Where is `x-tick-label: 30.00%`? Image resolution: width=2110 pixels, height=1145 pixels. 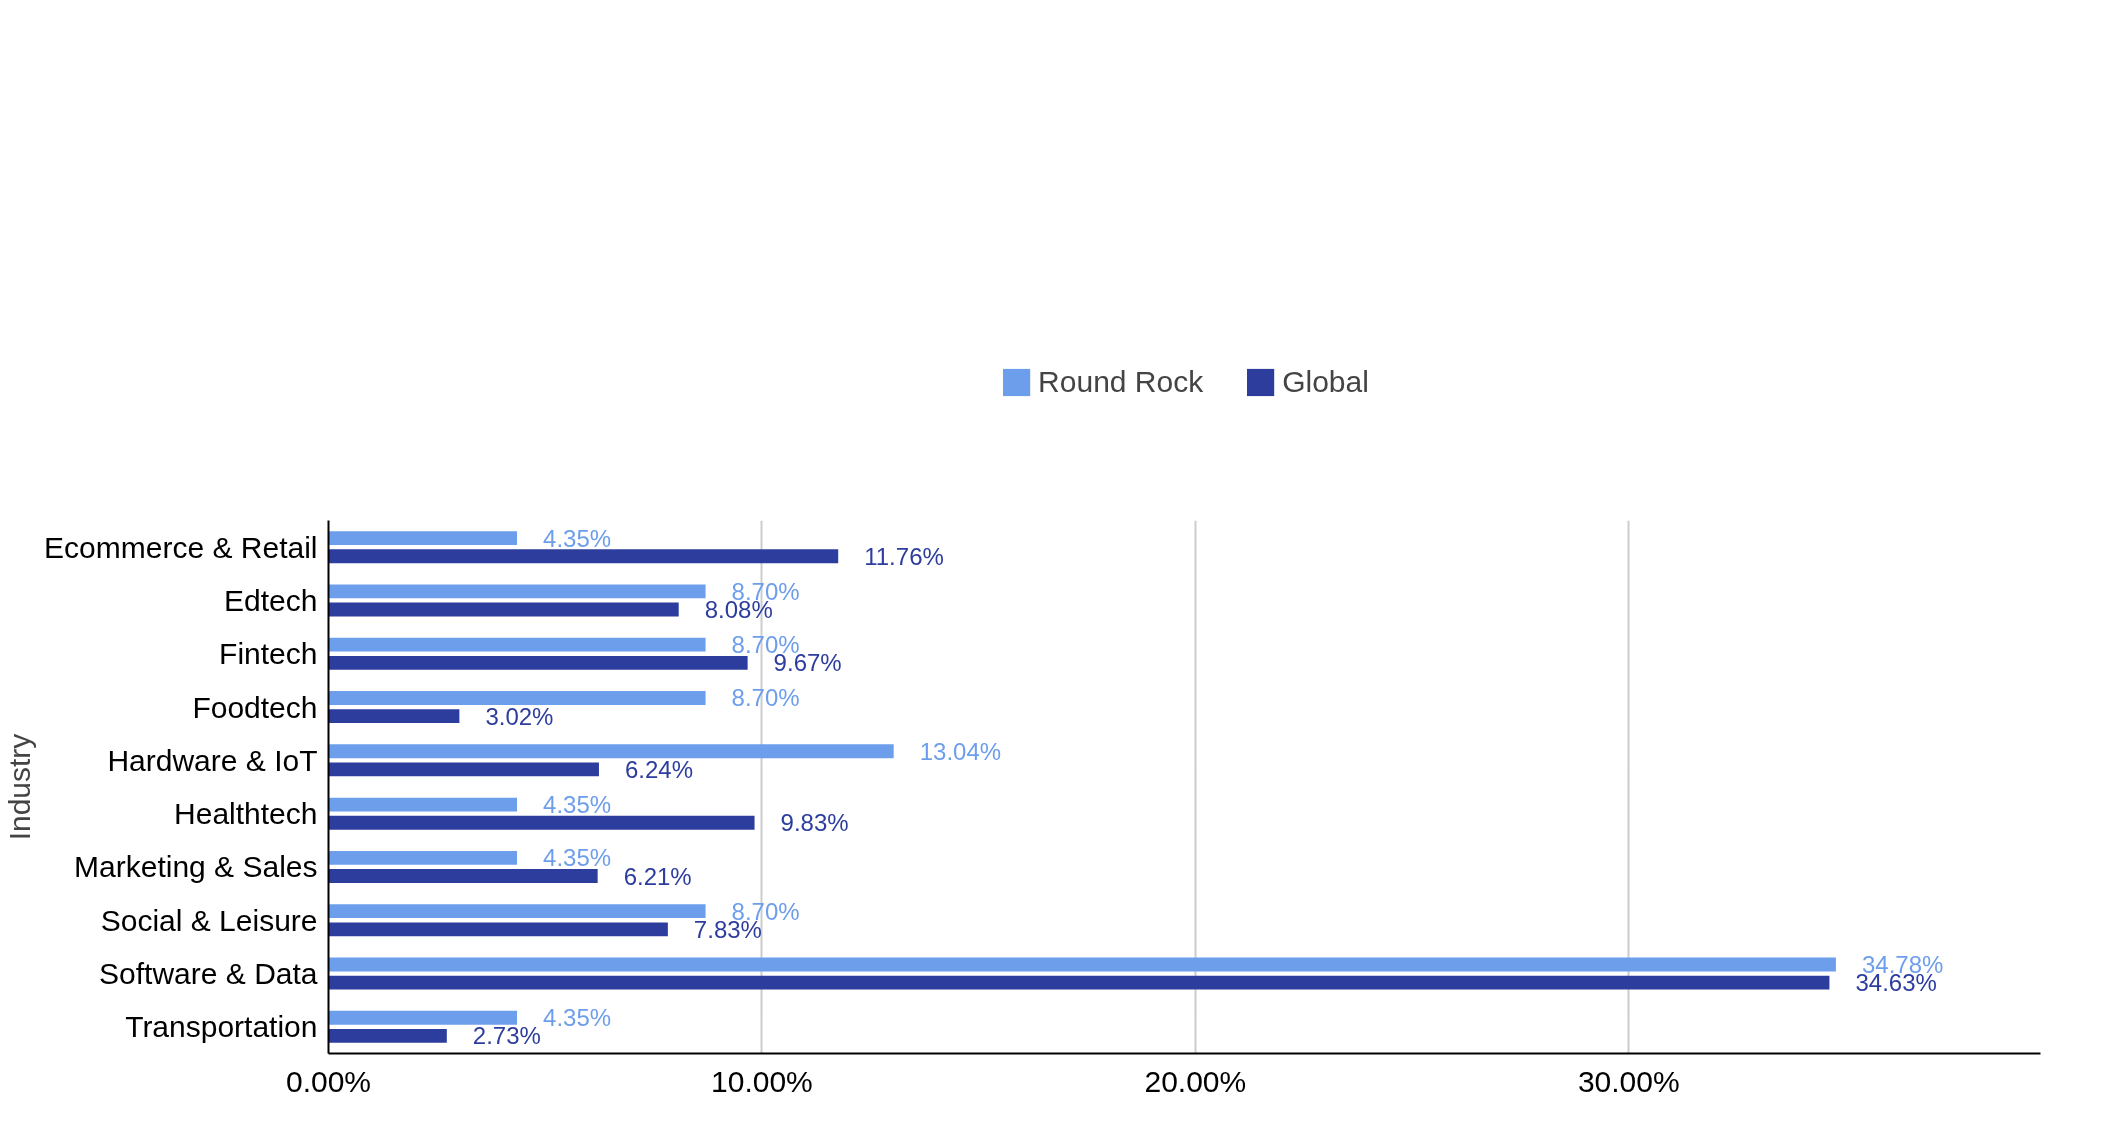
x-tick-label: 30.00% is located at coordinates (1628, 1081).